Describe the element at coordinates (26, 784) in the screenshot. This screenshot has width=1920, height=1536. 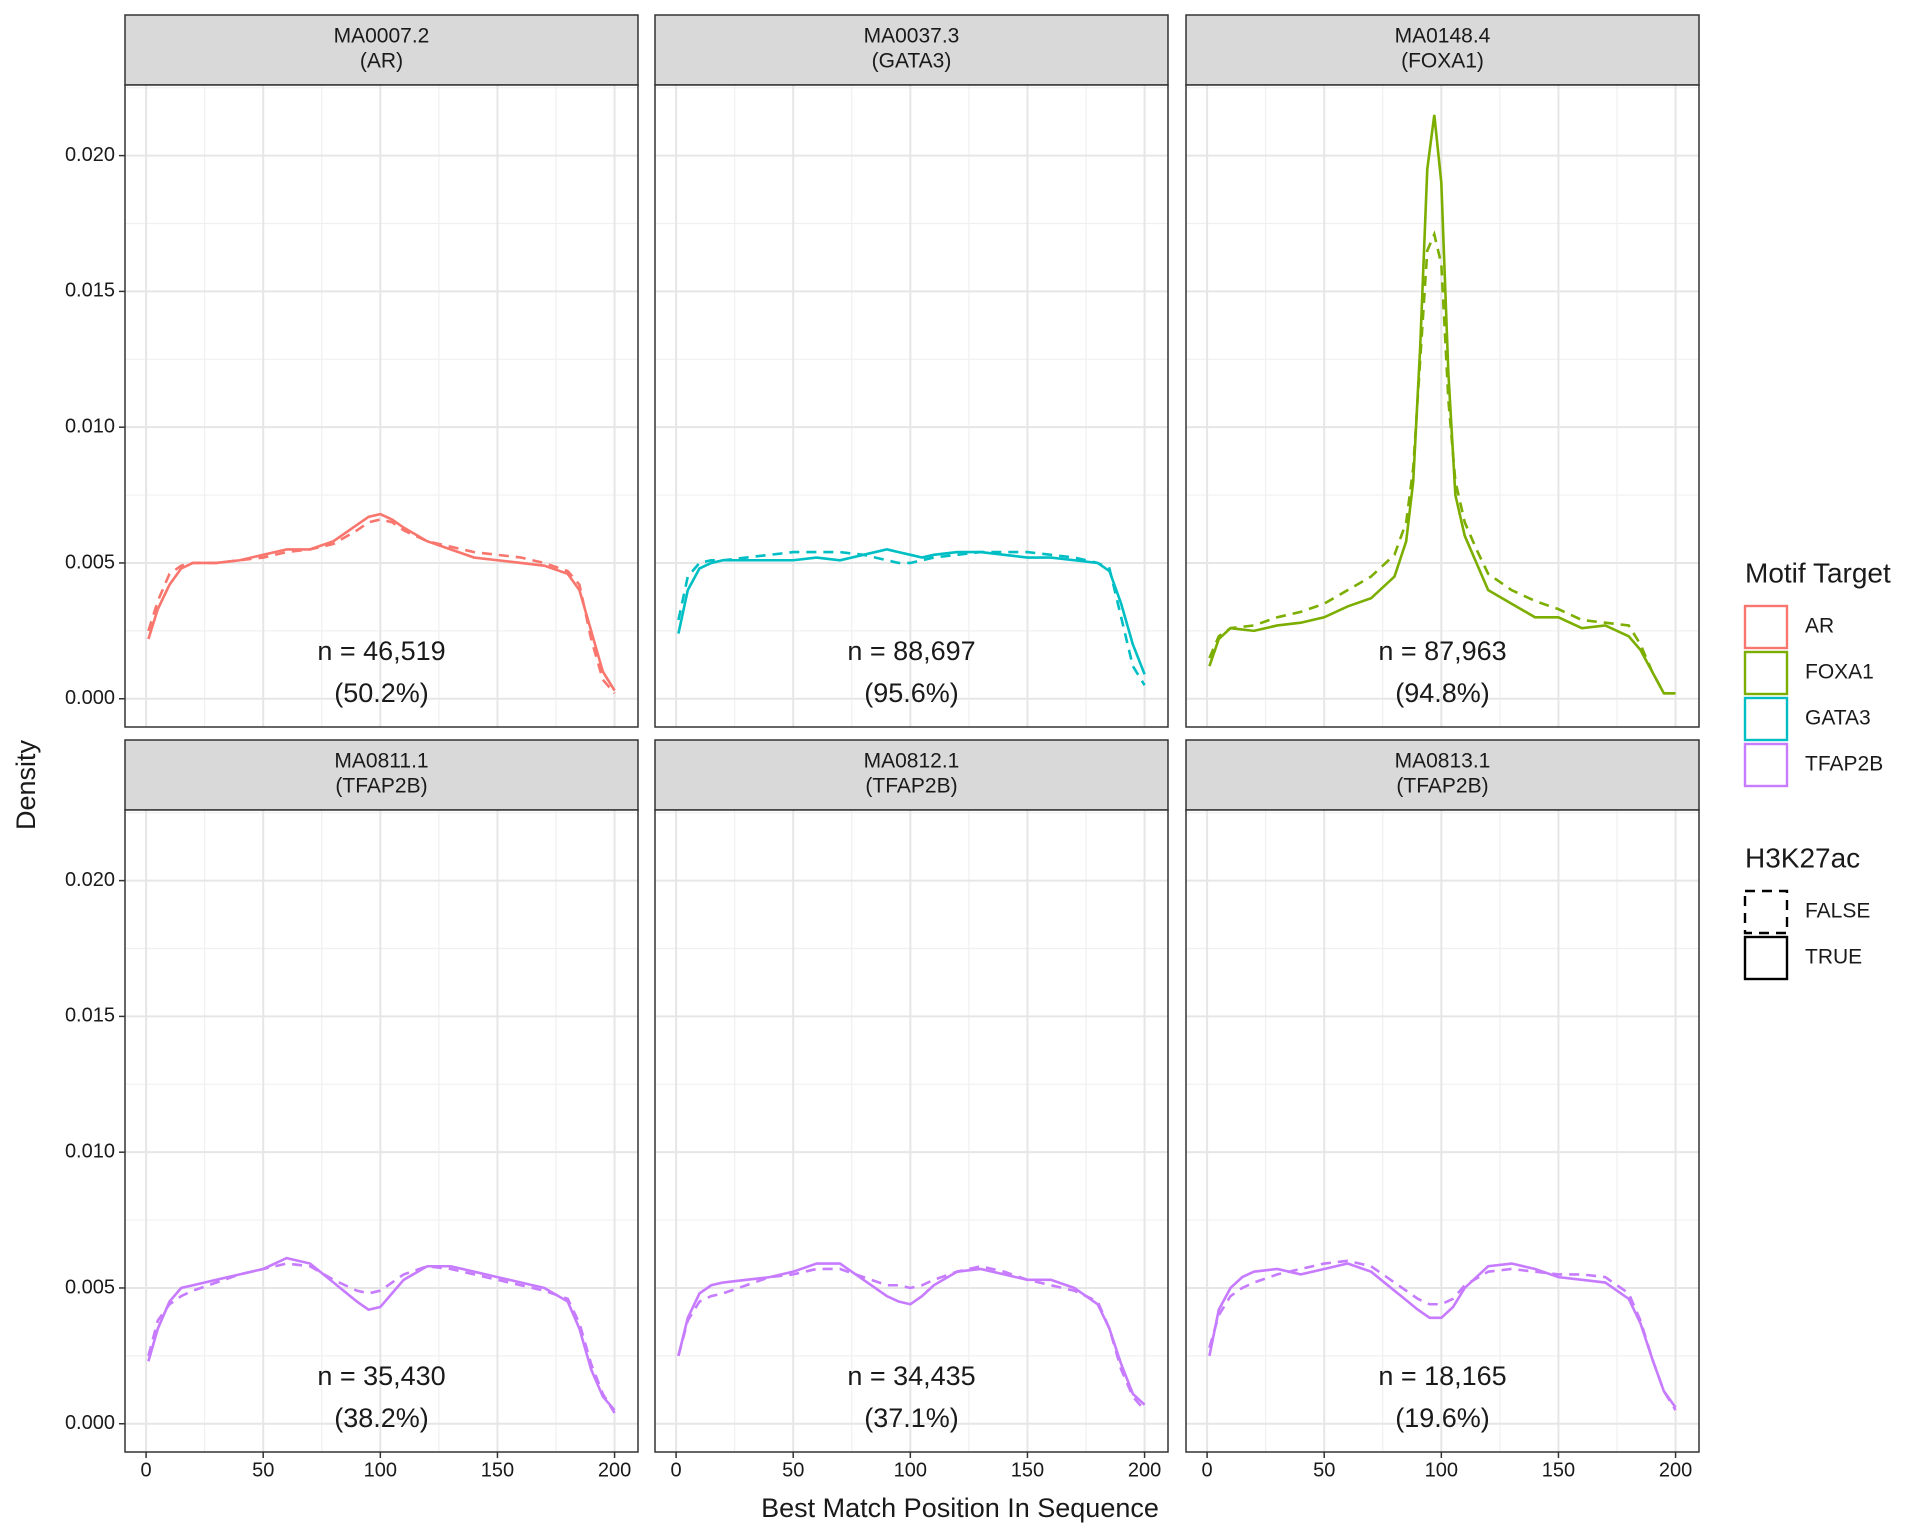
I see `y-axis-title: Density` at that location.